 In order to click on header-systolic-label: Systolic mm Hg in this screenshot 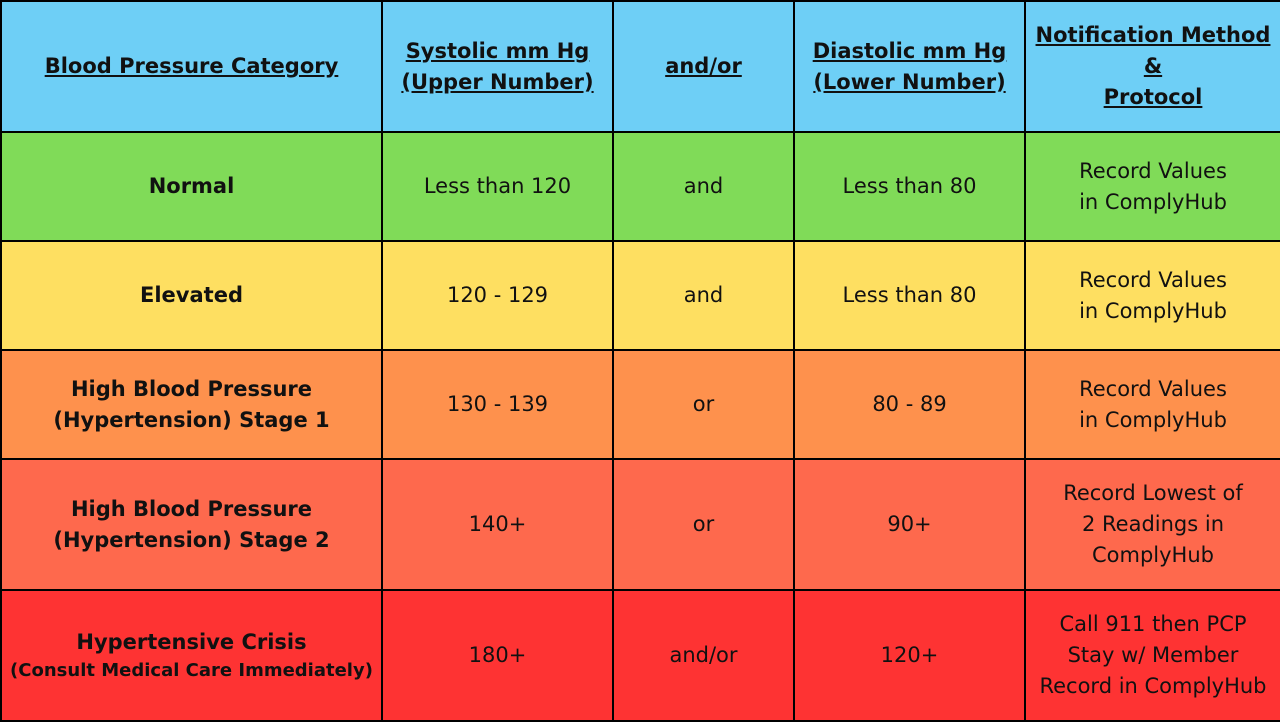, I will do `click(497, 50)`.